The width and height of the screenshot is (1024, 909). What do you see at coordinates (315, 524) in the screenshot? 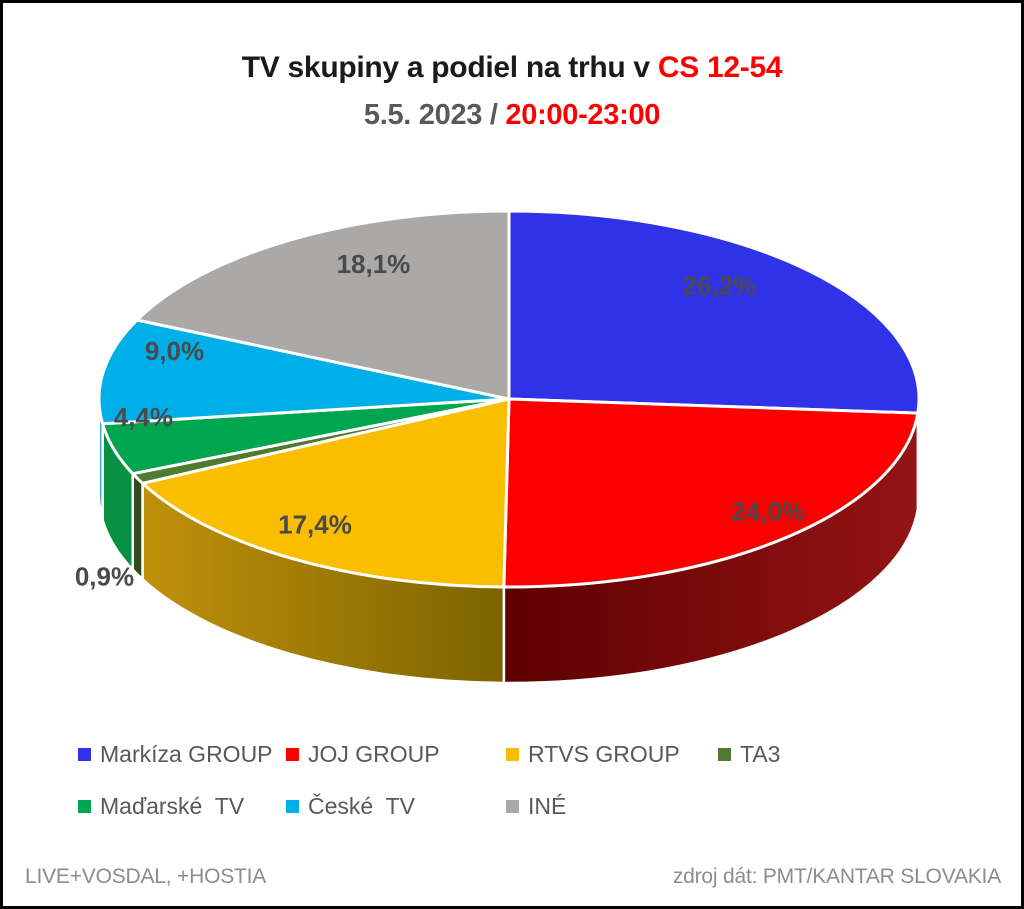
I see `pie-data-label-2: 17,4%` at bounding box center [315, 524].